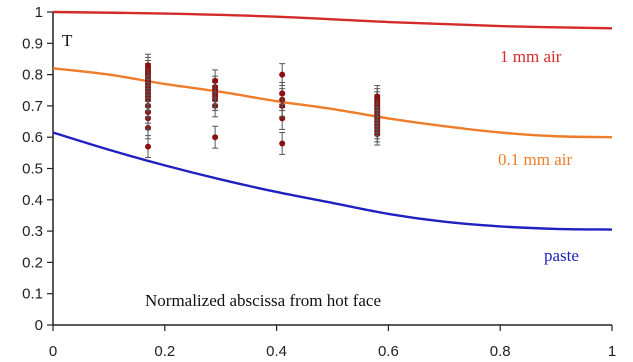  What do you see at coordinates (32, 106) in the screenshot?
I see `y-tick-label: 0.7` at bounding box center [32, 106].